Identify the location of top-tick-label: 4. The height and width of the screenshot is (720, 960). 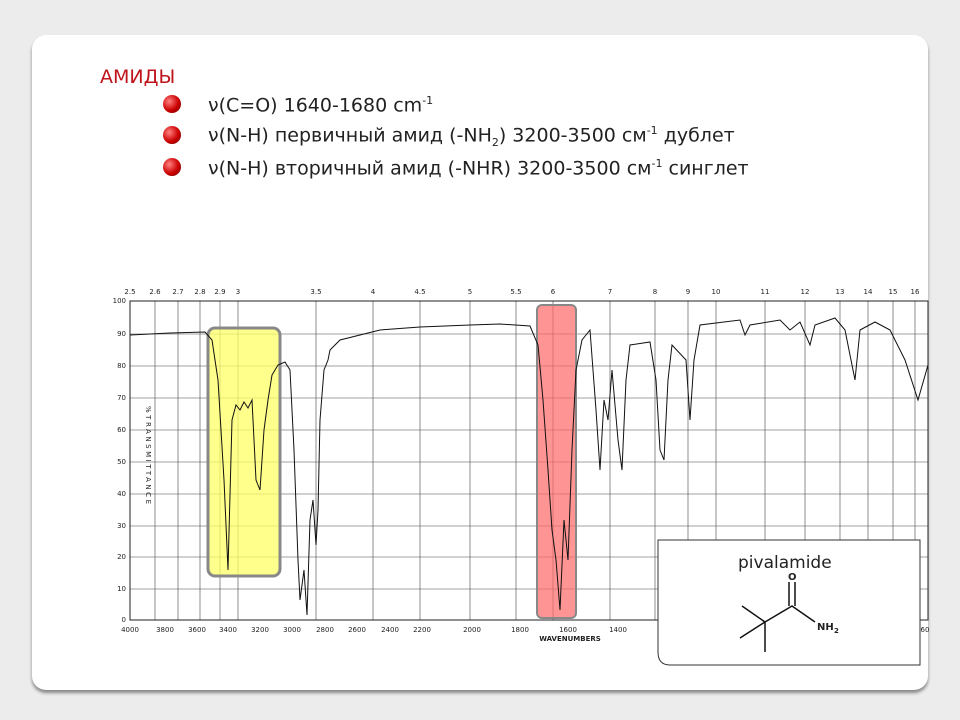
(373, 292).